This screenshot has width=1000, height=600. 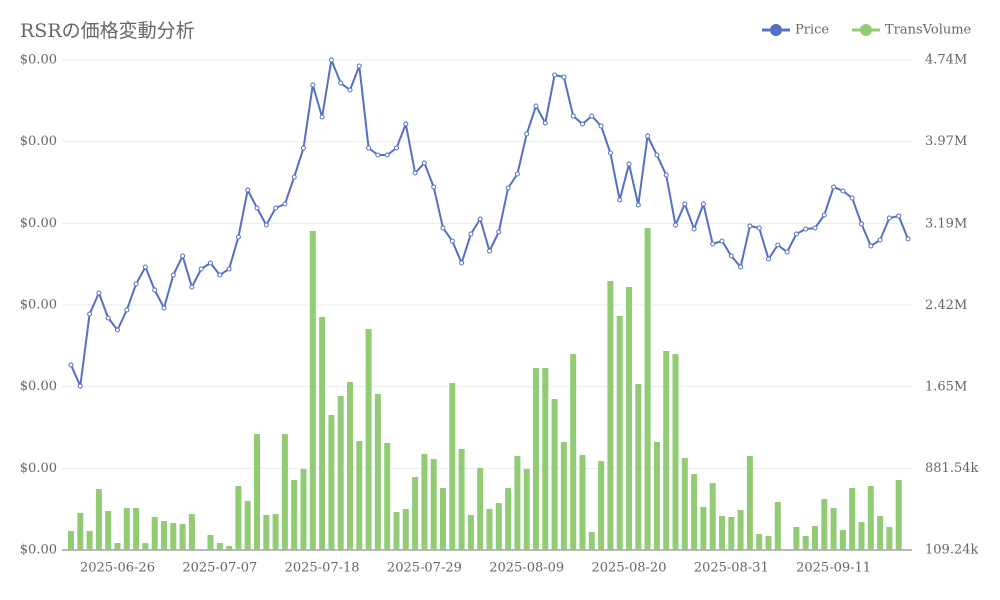 What do you see at coordinates (951, 468) in the screenshot?
I see `y2-tick-label: 881.54k` at bounding box center [951, 468].